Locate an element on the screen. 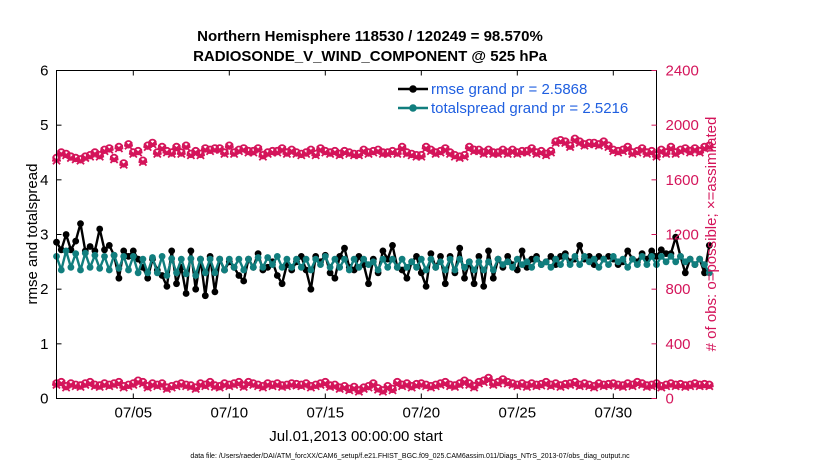  left-axis: 0 1 2 3 4 5 6 is located at coordinates (51, 235).